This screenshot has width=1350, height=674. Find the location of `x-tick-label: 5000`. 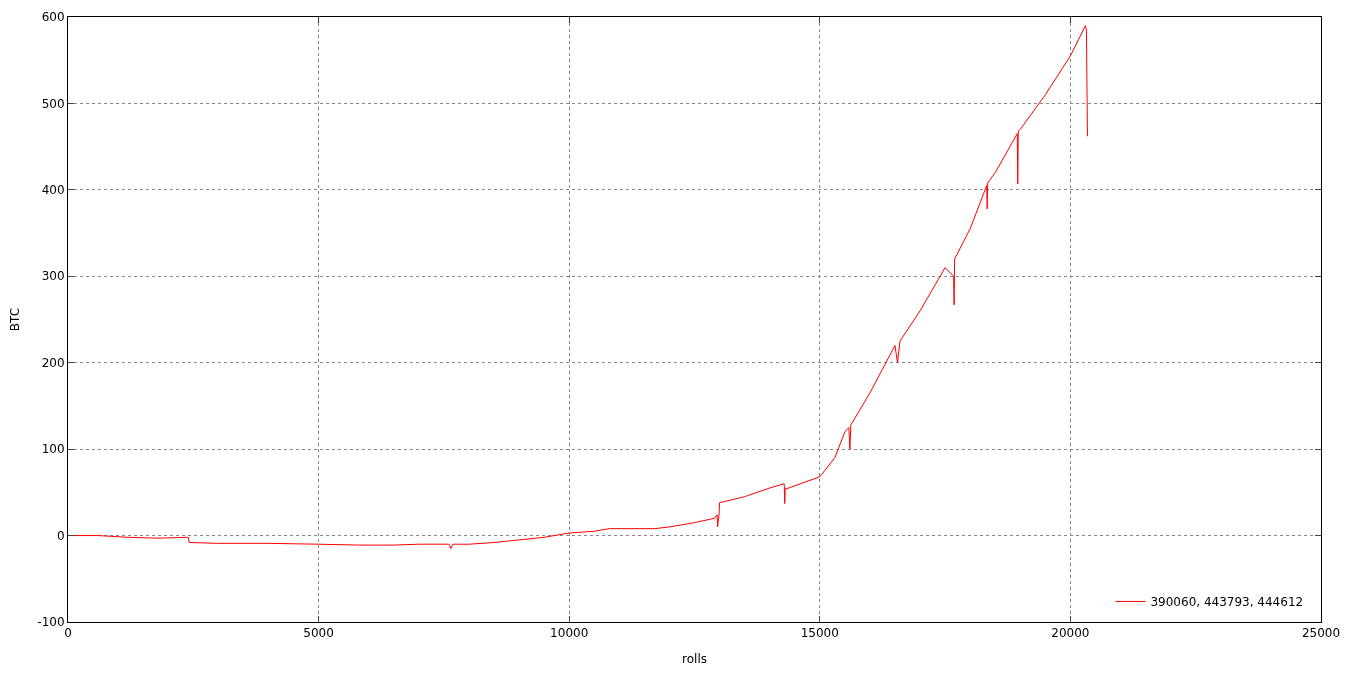

x-tick-label: 5000 is located at coordinates (318, 633).